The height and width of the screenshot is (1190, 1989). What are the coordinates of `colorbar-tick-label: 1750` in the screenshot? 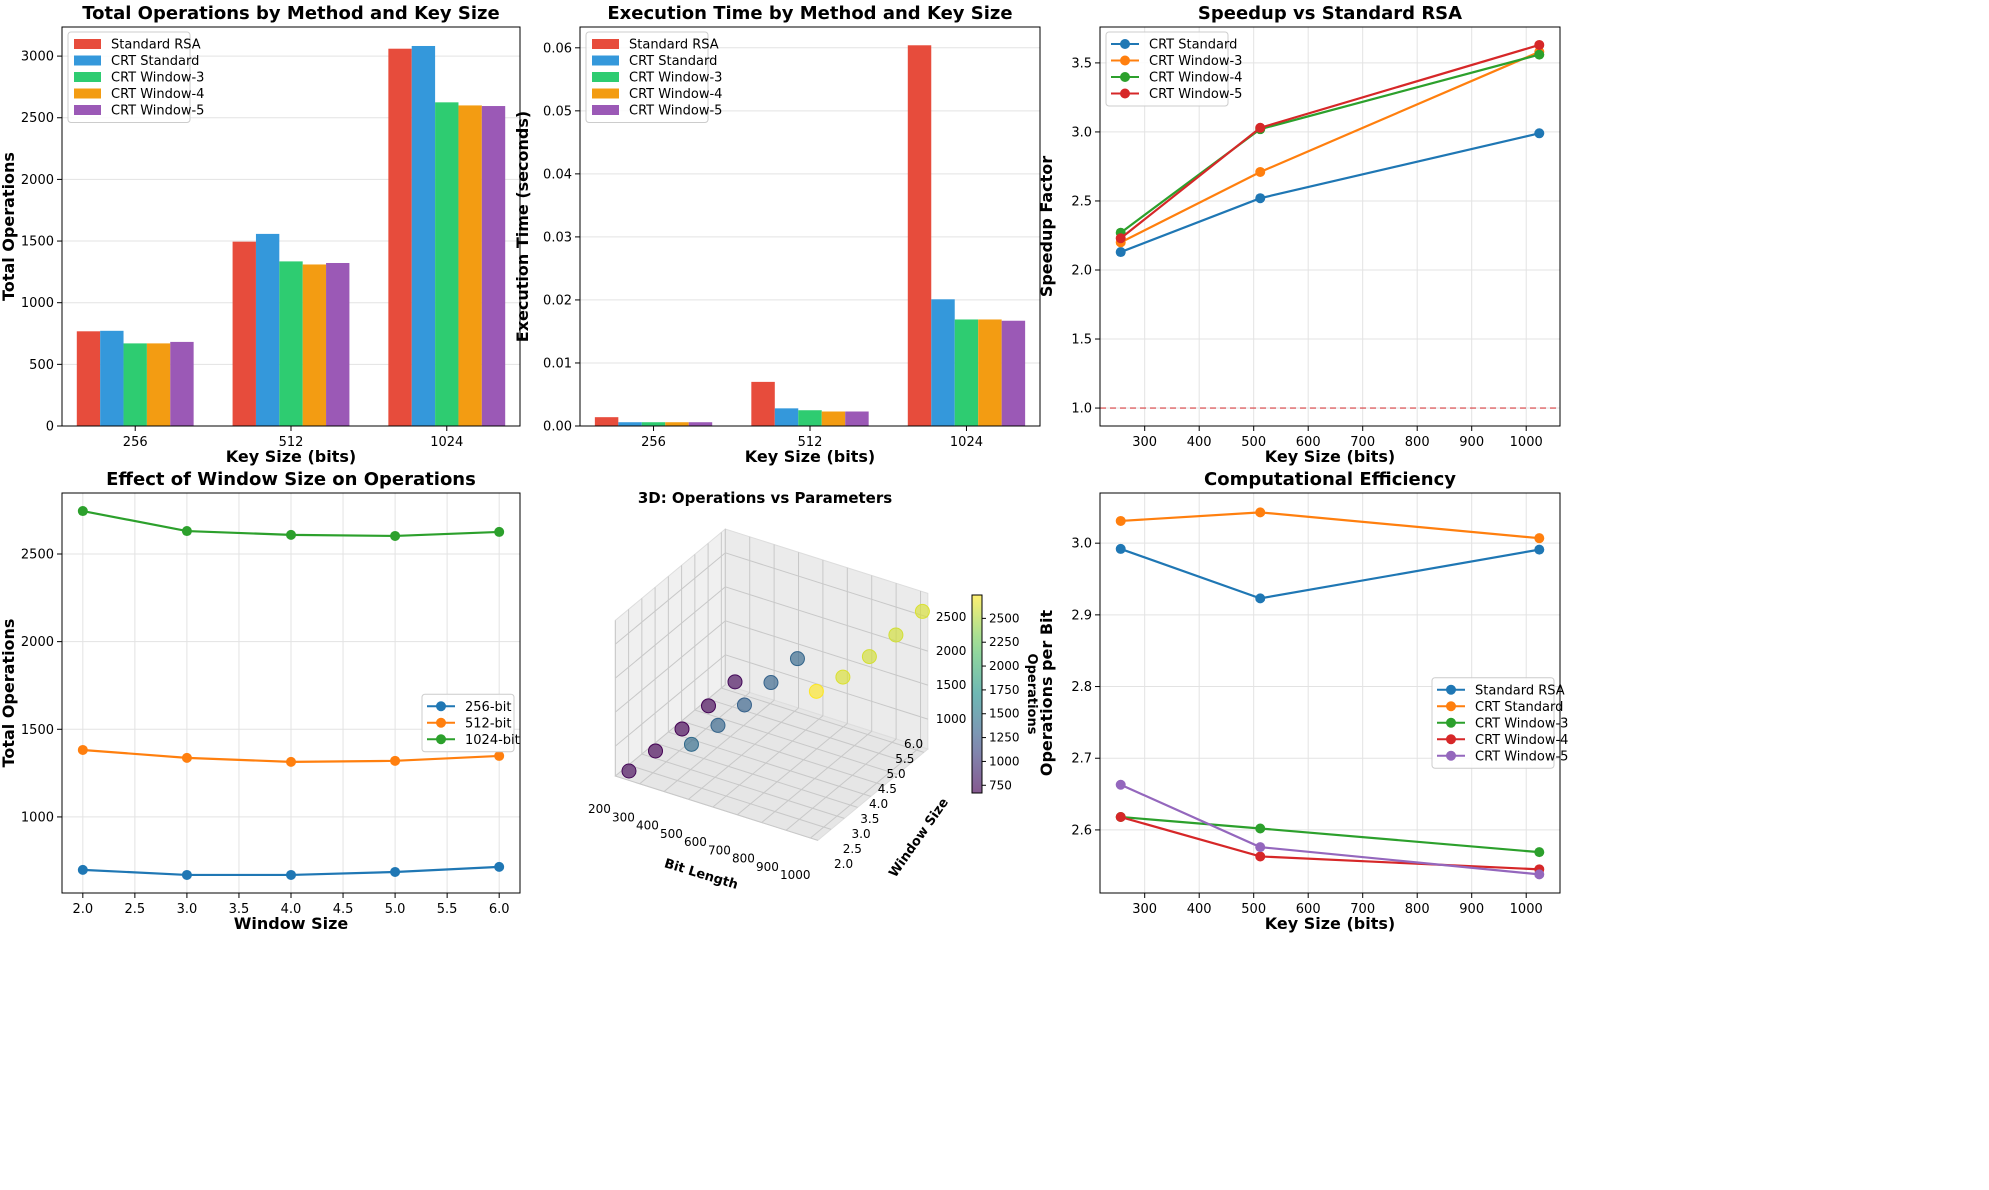 It's located at (1004, 690).